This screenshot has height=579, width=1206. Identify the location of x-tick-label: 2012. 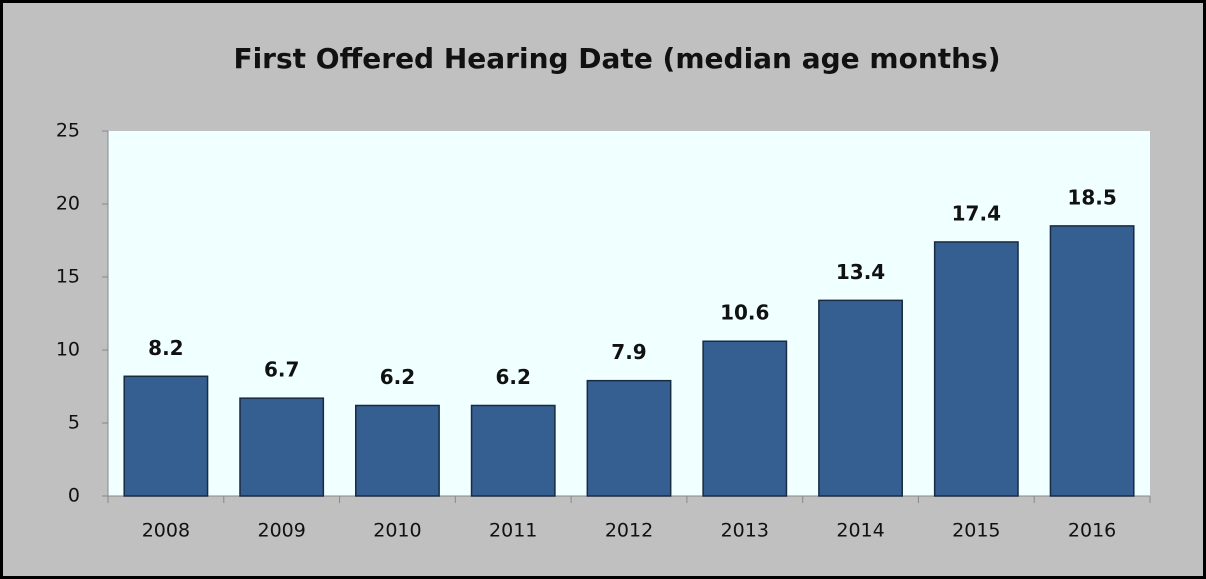
(629, 531).